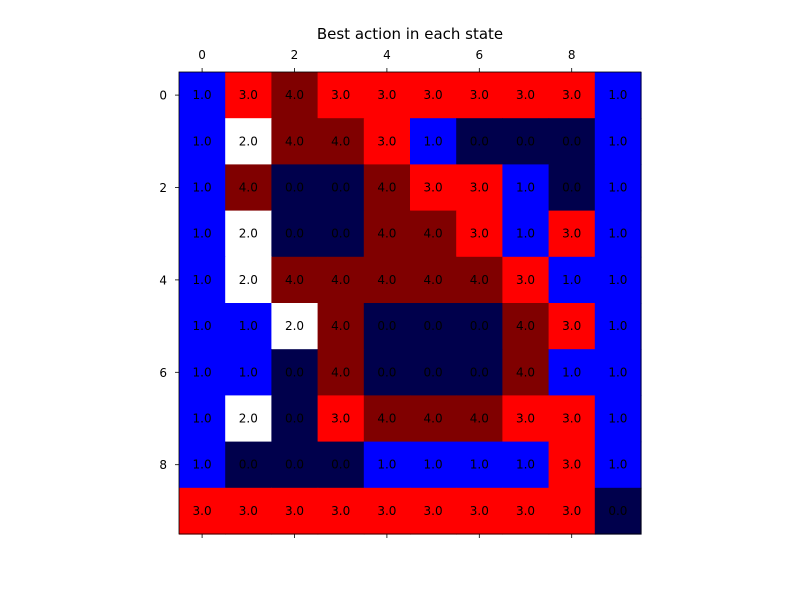 The image size is (800, 600). What do you see at coordinates (295, 55) in the screenshot?
I see `x-tick-label: 2` at bounding box center [295, 55].